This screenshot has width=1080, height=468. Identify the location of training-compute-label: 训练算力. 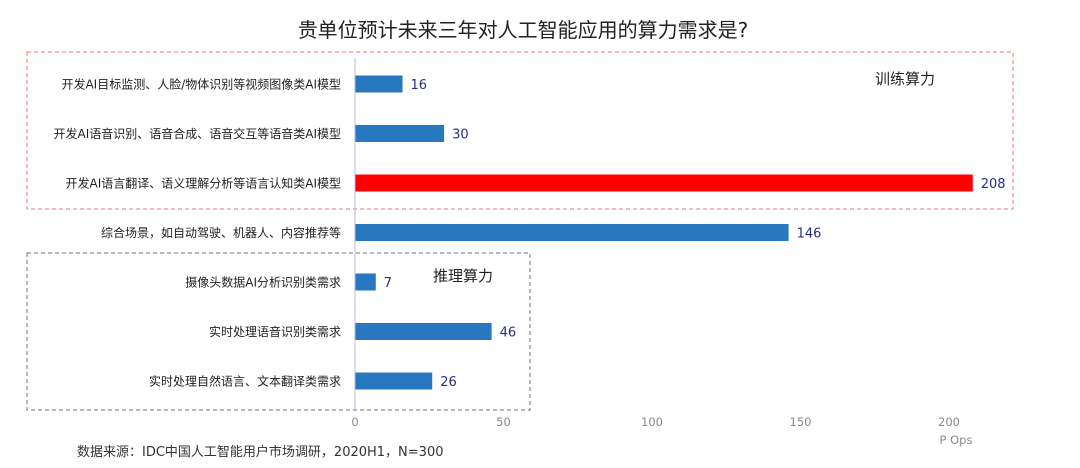
(905, 79).